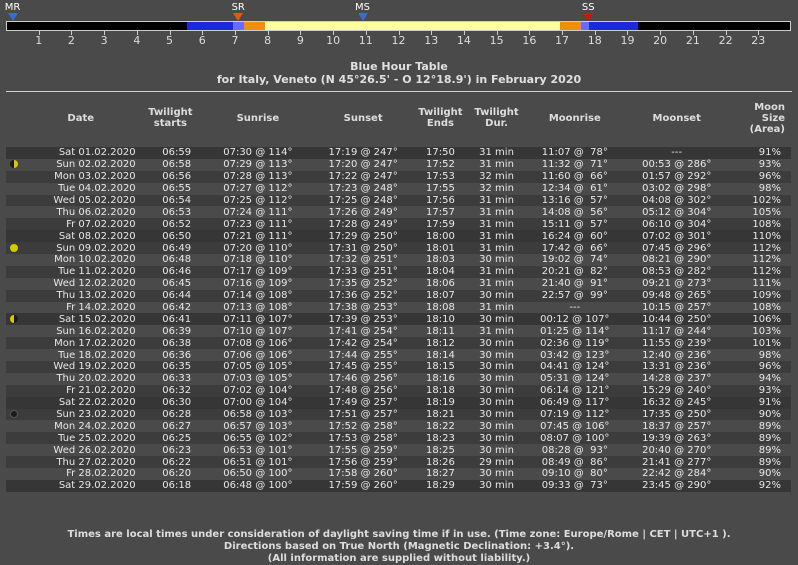 The image size is (798, 565). What do you see at coordinates (363, 307) in the screenshot?
I see `sunset-cell: 17:38 @ 253°` at bounding box center [363, 307].